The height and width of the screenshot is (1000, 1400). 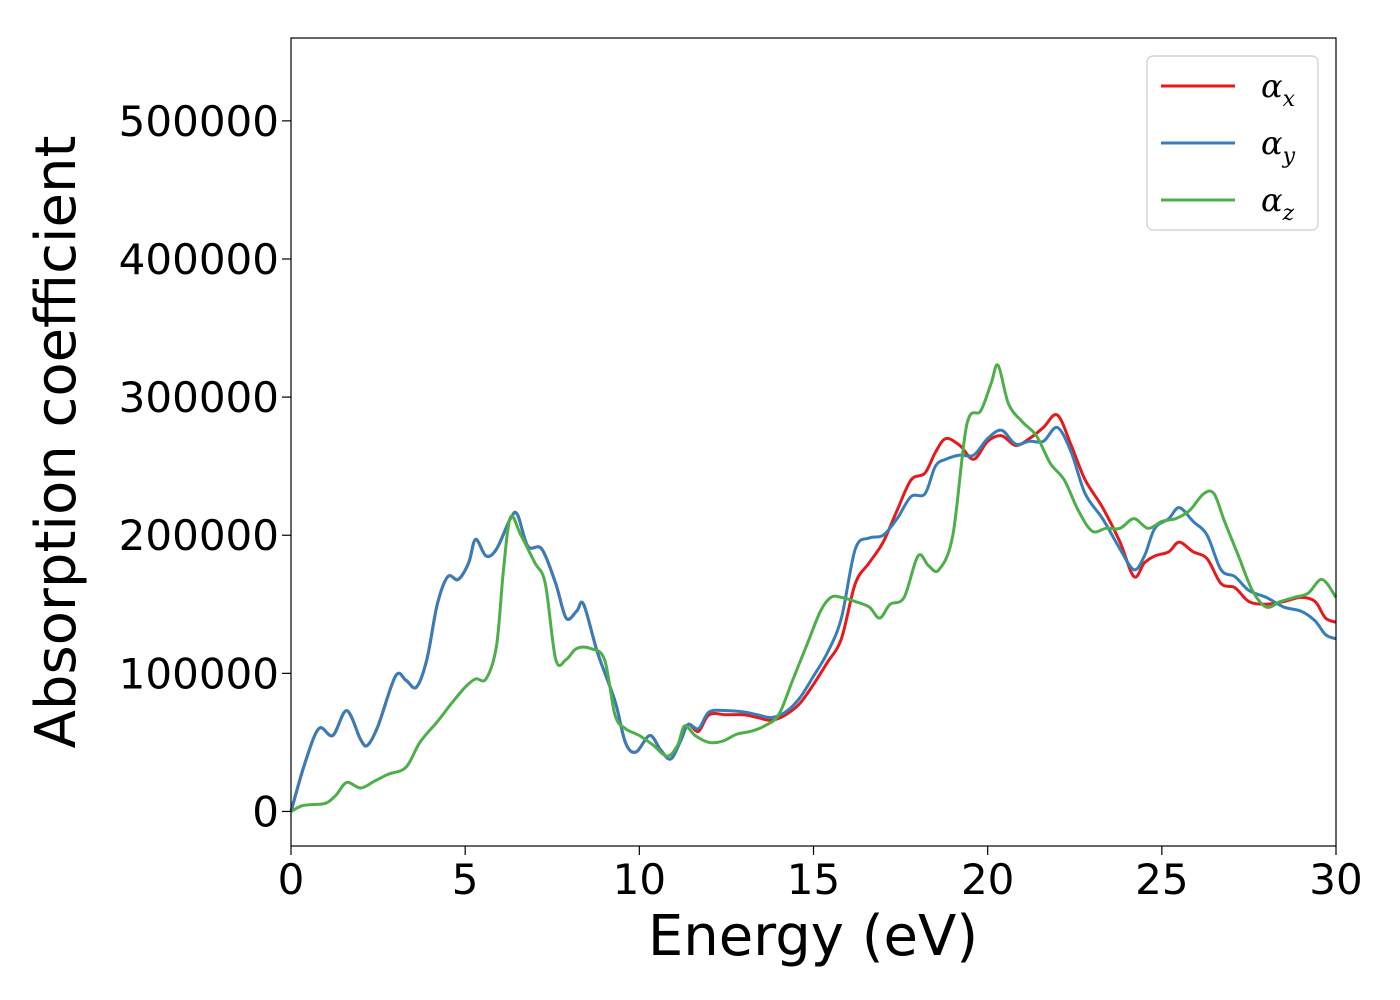 What do you see at coordinates (199, 535) in the screenshot?
I see `y-tick-label: 200000` at bounding box center [199, 535].